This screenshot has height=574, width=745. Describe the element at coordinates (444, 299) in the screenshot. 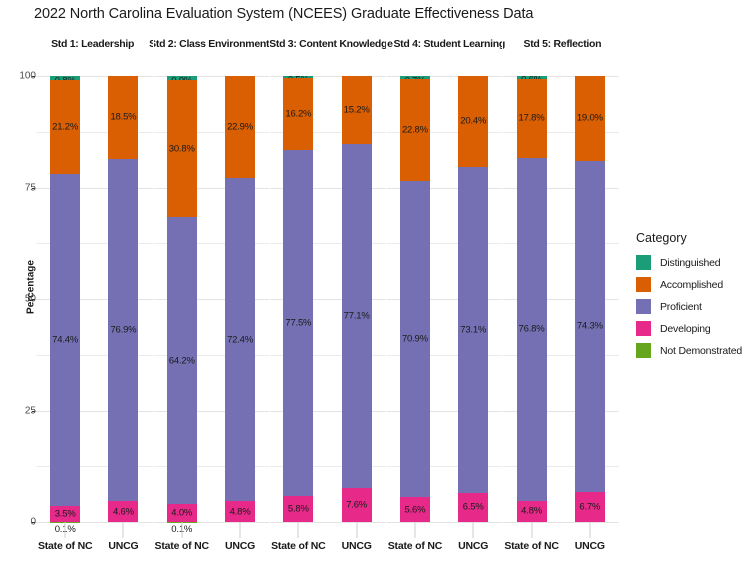

I see `facet-panel: 0.7%22.8%70.9%5.6%20.4%73.1%6.5%` at that location.